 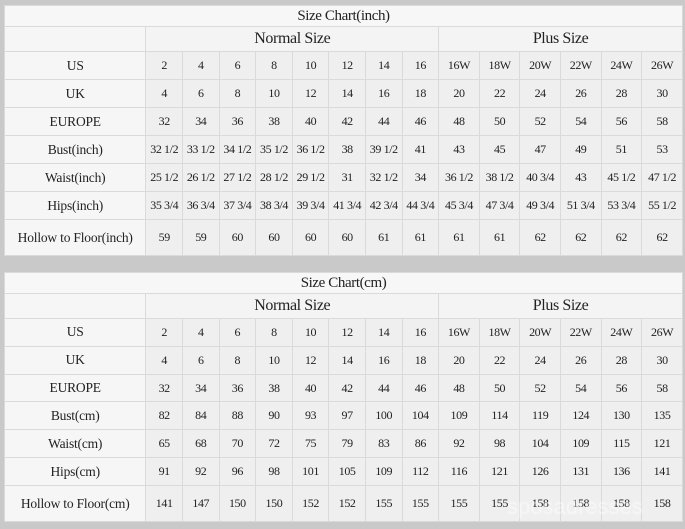 What do you see at coordinates (459, 205) in the screenshot?
I see `size-cell: 45 3/4` at bounding box center [459, 205].